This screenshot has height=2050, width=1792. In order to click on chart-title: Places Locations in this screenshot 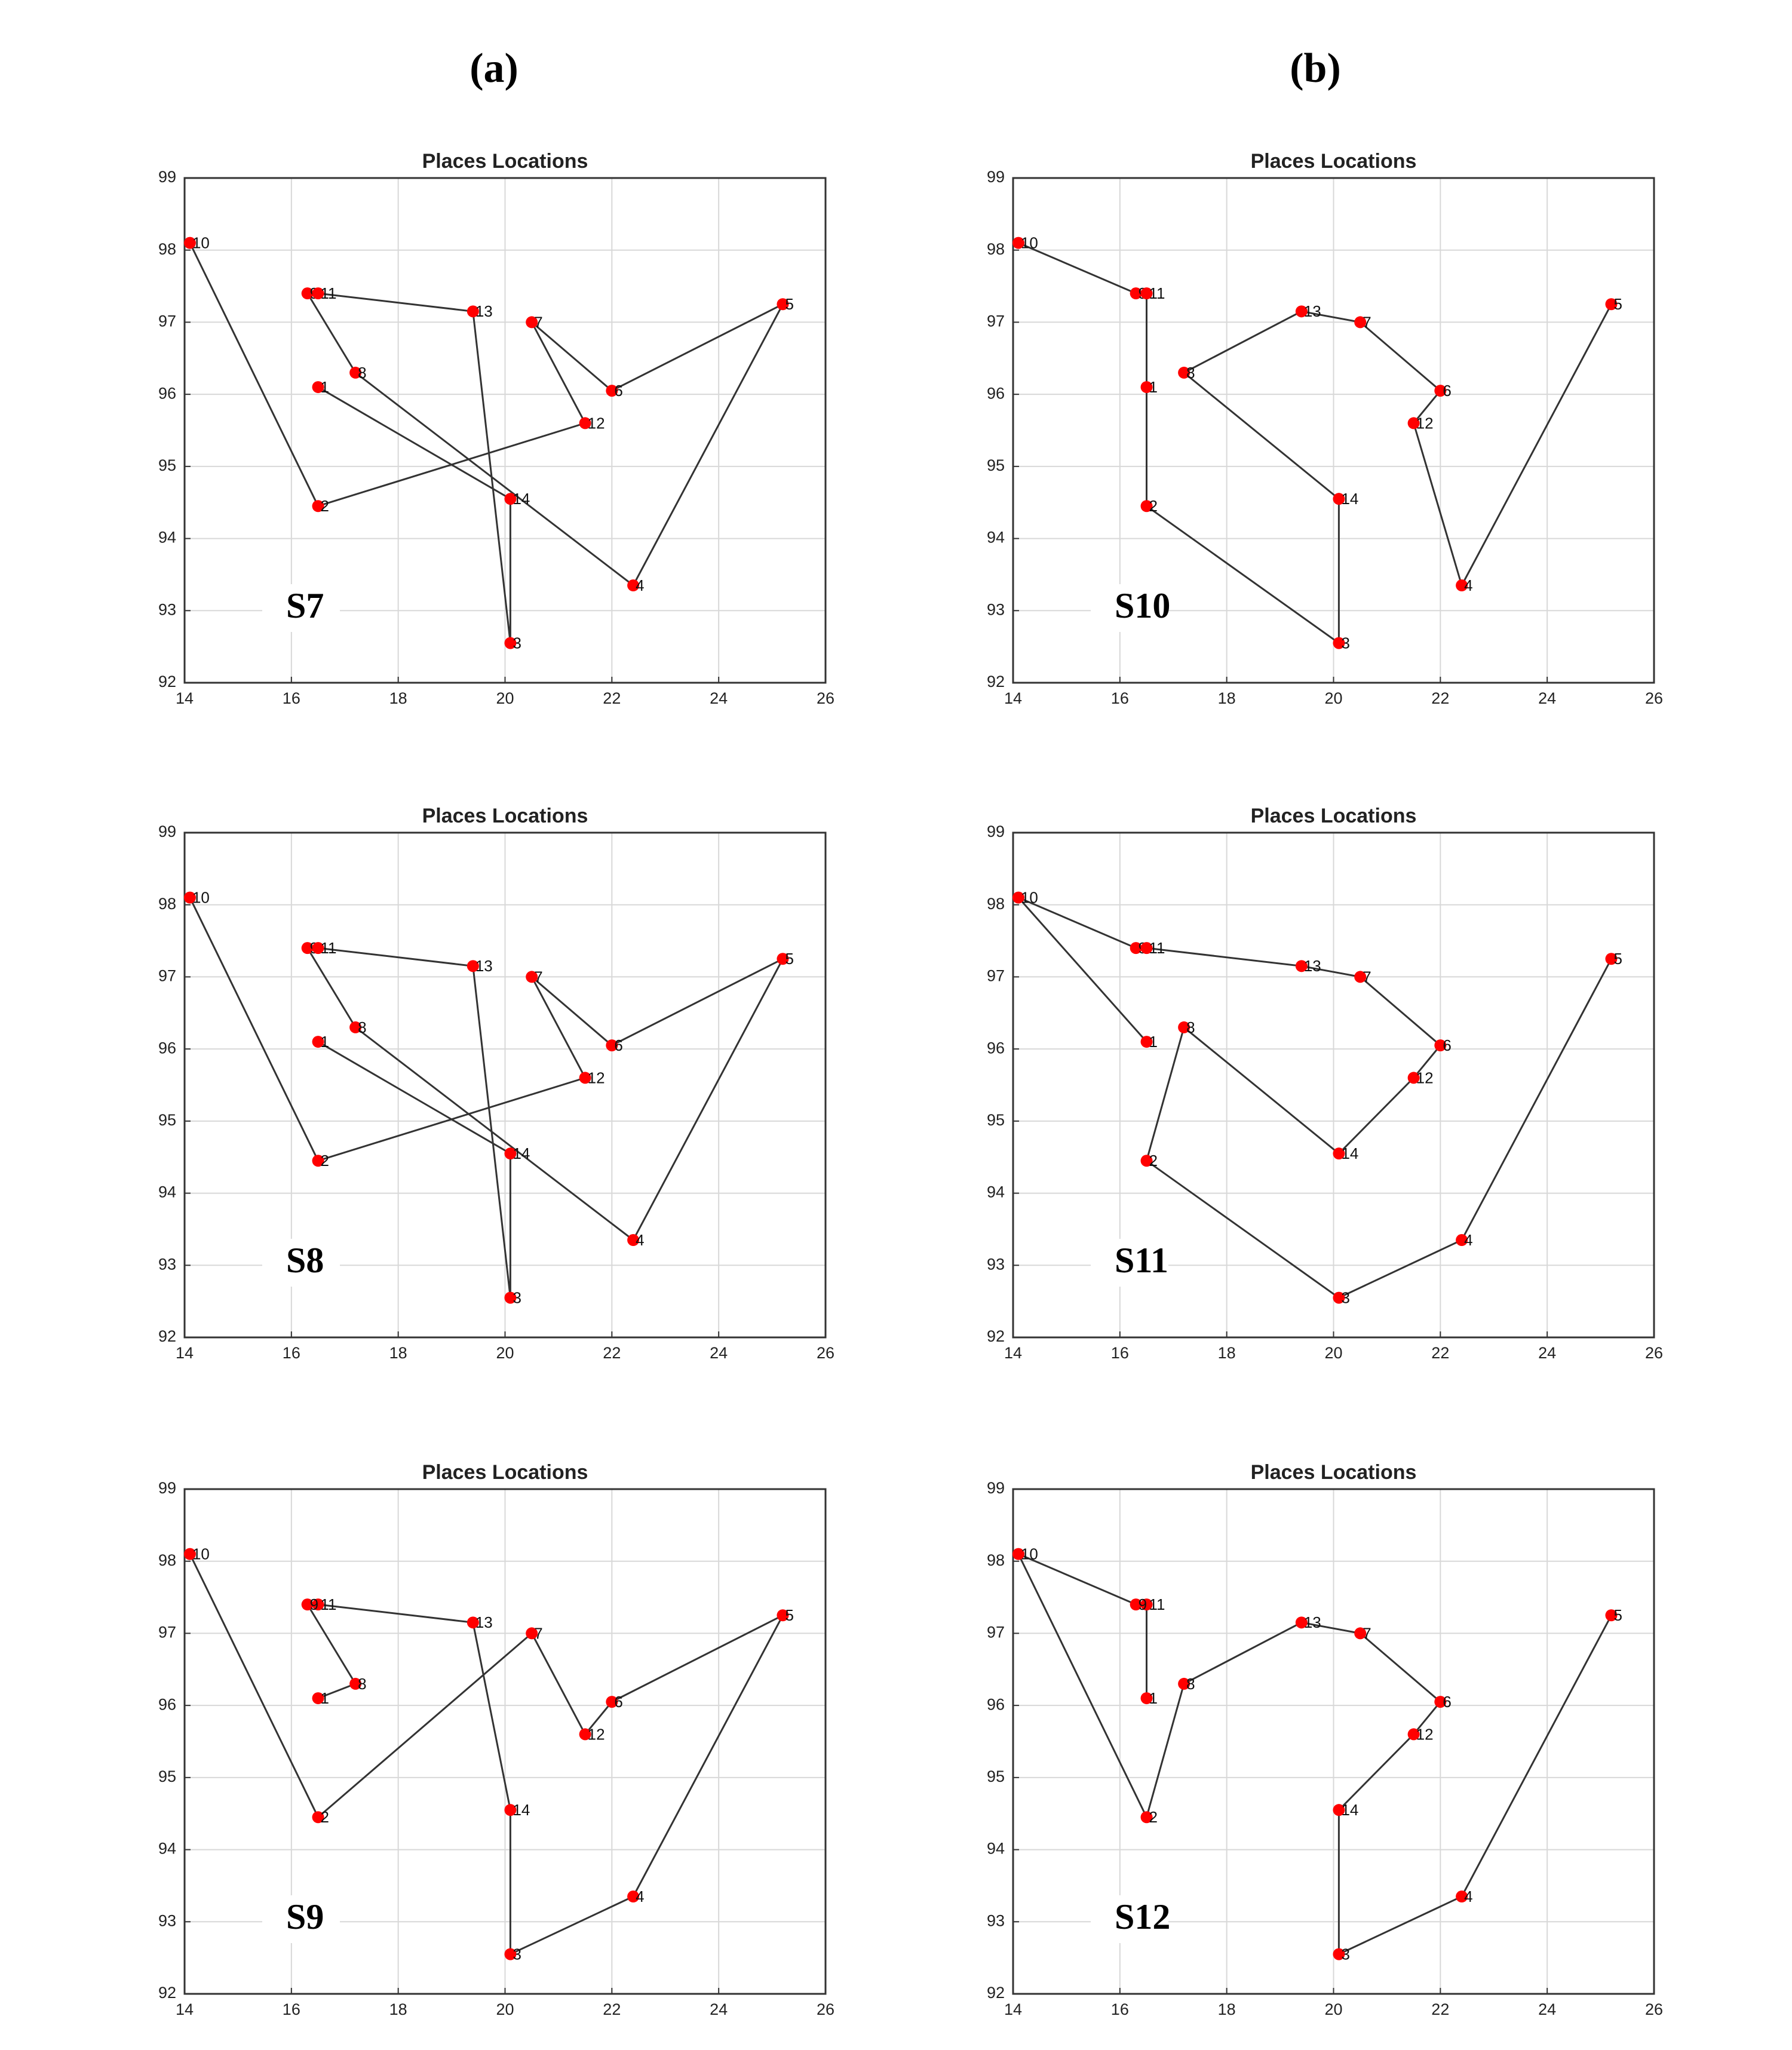, I will do `click(505, 161)`.